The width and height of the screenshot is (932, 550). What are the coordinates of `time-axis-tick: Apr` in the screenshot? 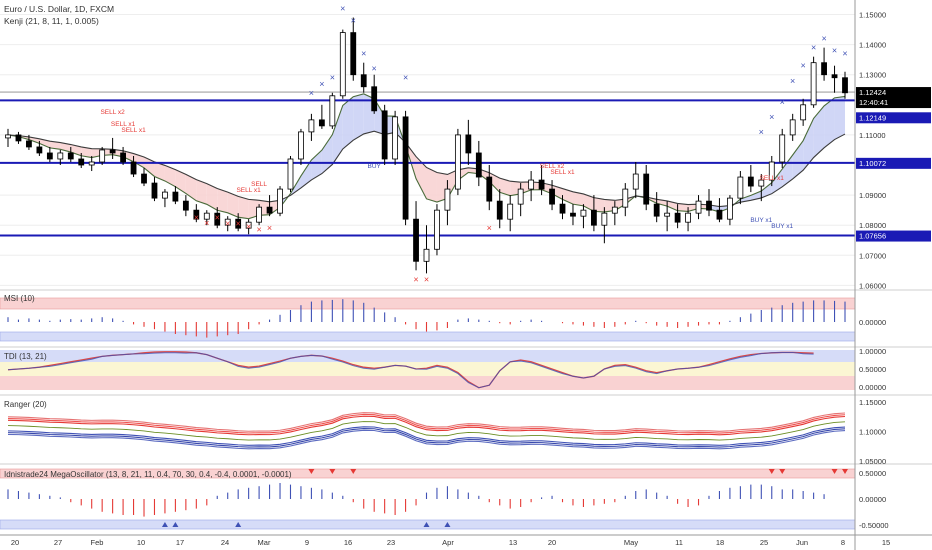 It's located at (448, 542).